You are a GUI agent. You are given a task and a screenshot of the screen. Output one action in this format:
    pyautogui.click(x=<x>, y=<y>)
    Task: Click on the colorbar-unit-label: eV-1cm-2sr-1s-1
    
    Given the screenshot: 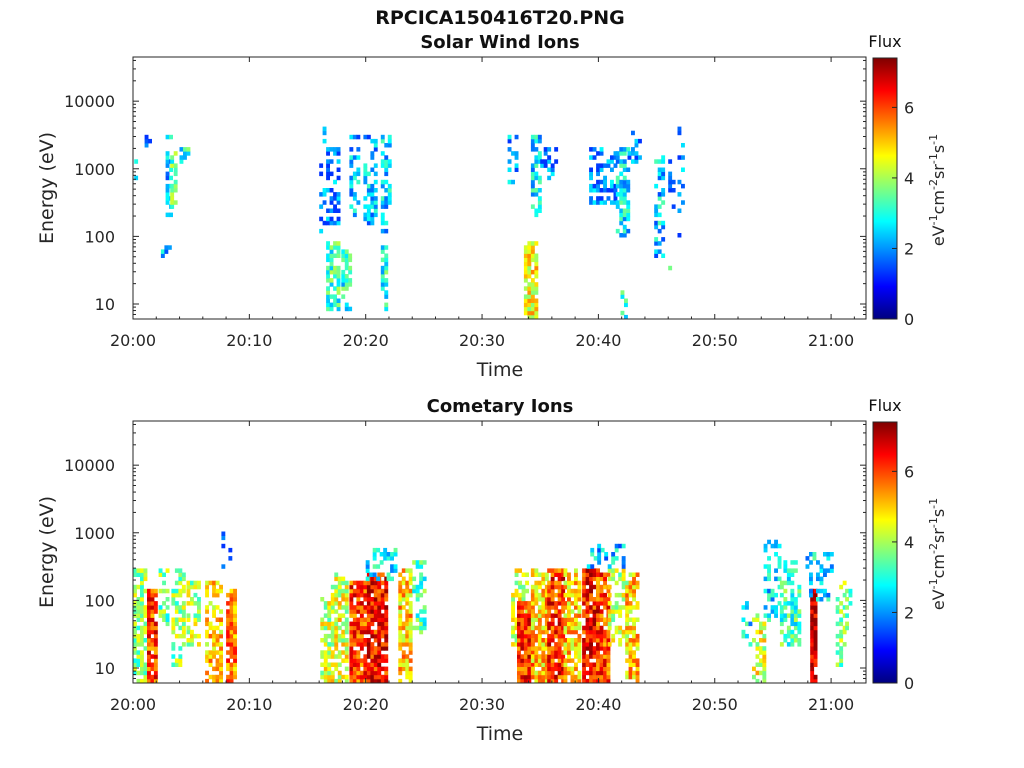 What is the action you would take?
    pyautogui.click(x=937, y=554)
    